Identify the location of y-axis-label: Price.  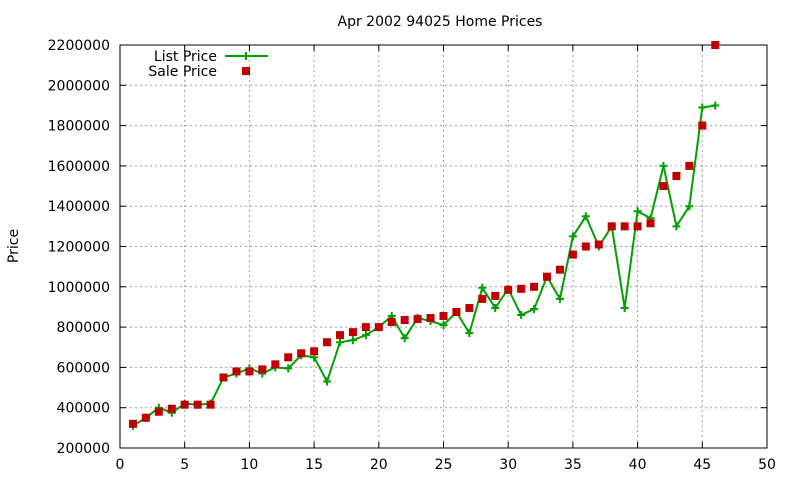
(14, 246).